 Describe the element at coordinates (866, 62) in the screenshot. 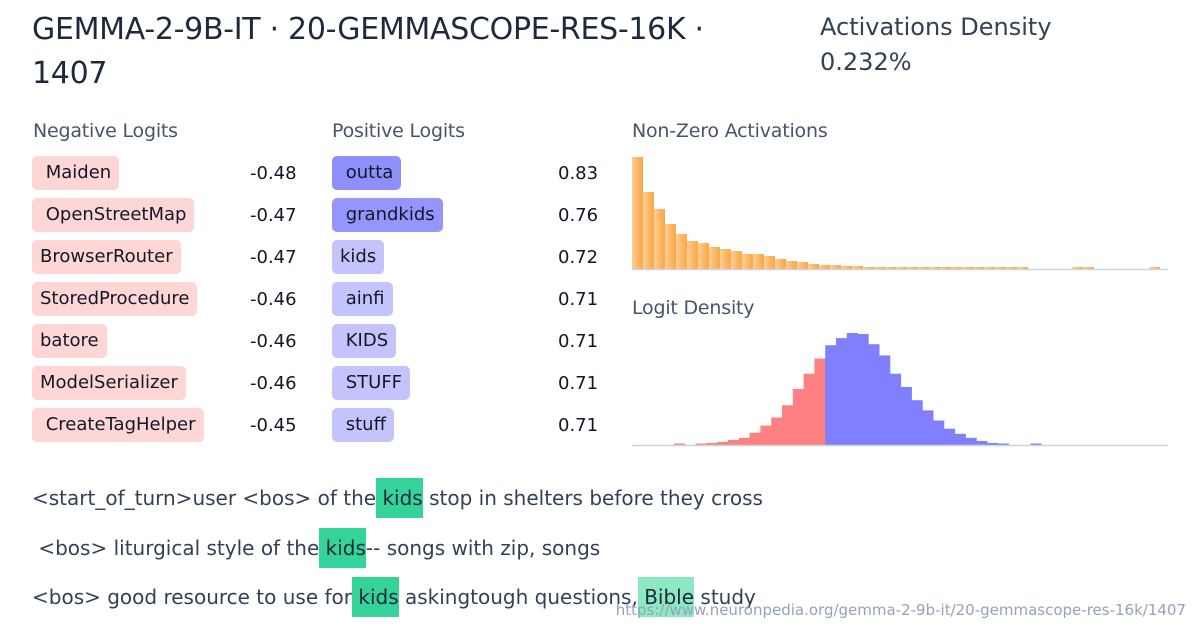

I see `density-value: 0.232%` at that location.